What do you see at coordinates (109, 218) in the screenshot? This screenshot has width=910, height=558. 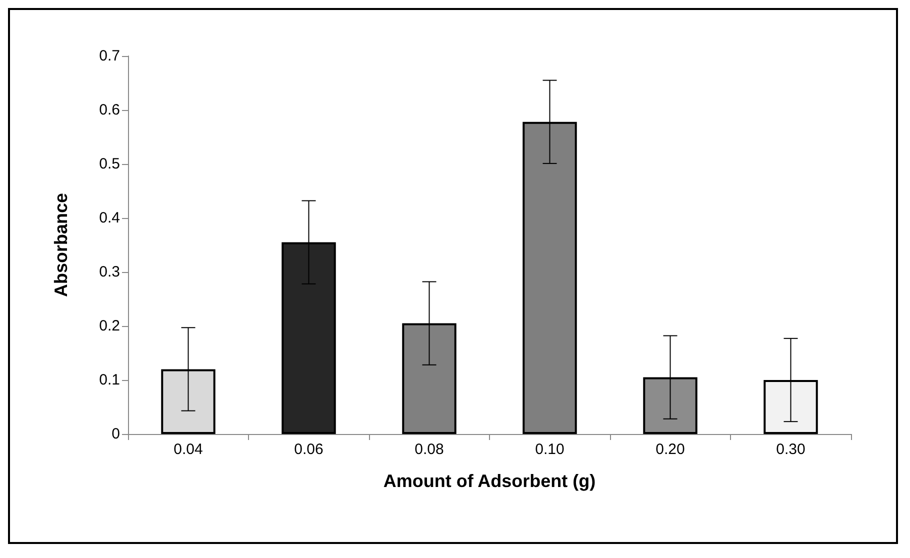 I see `y-tick-label: 0.4` at bounding box center [109, 218].